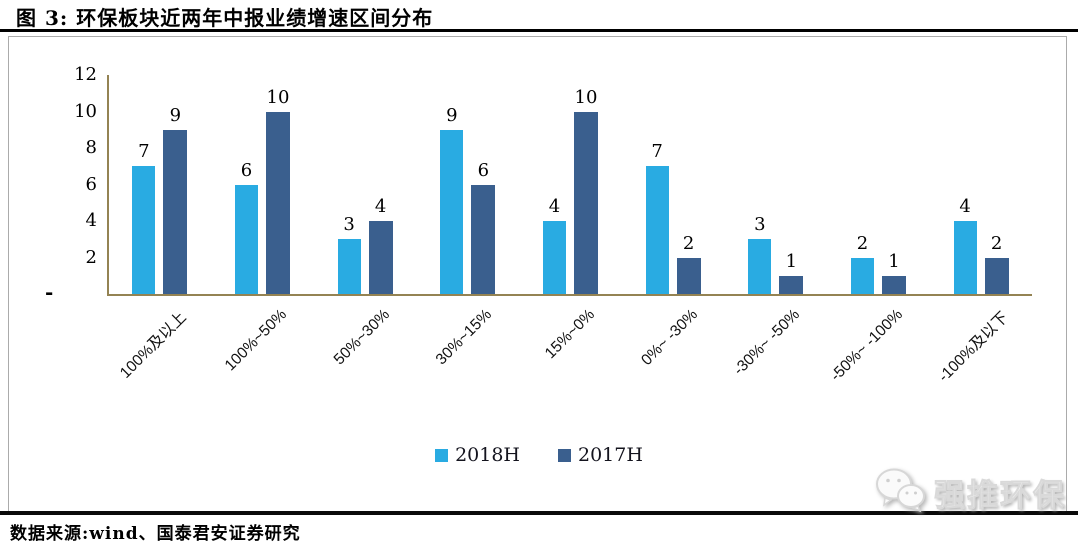  Describe the element at coordinates (108, 185) in the screenshot. I see `y-axis-line` at that location.